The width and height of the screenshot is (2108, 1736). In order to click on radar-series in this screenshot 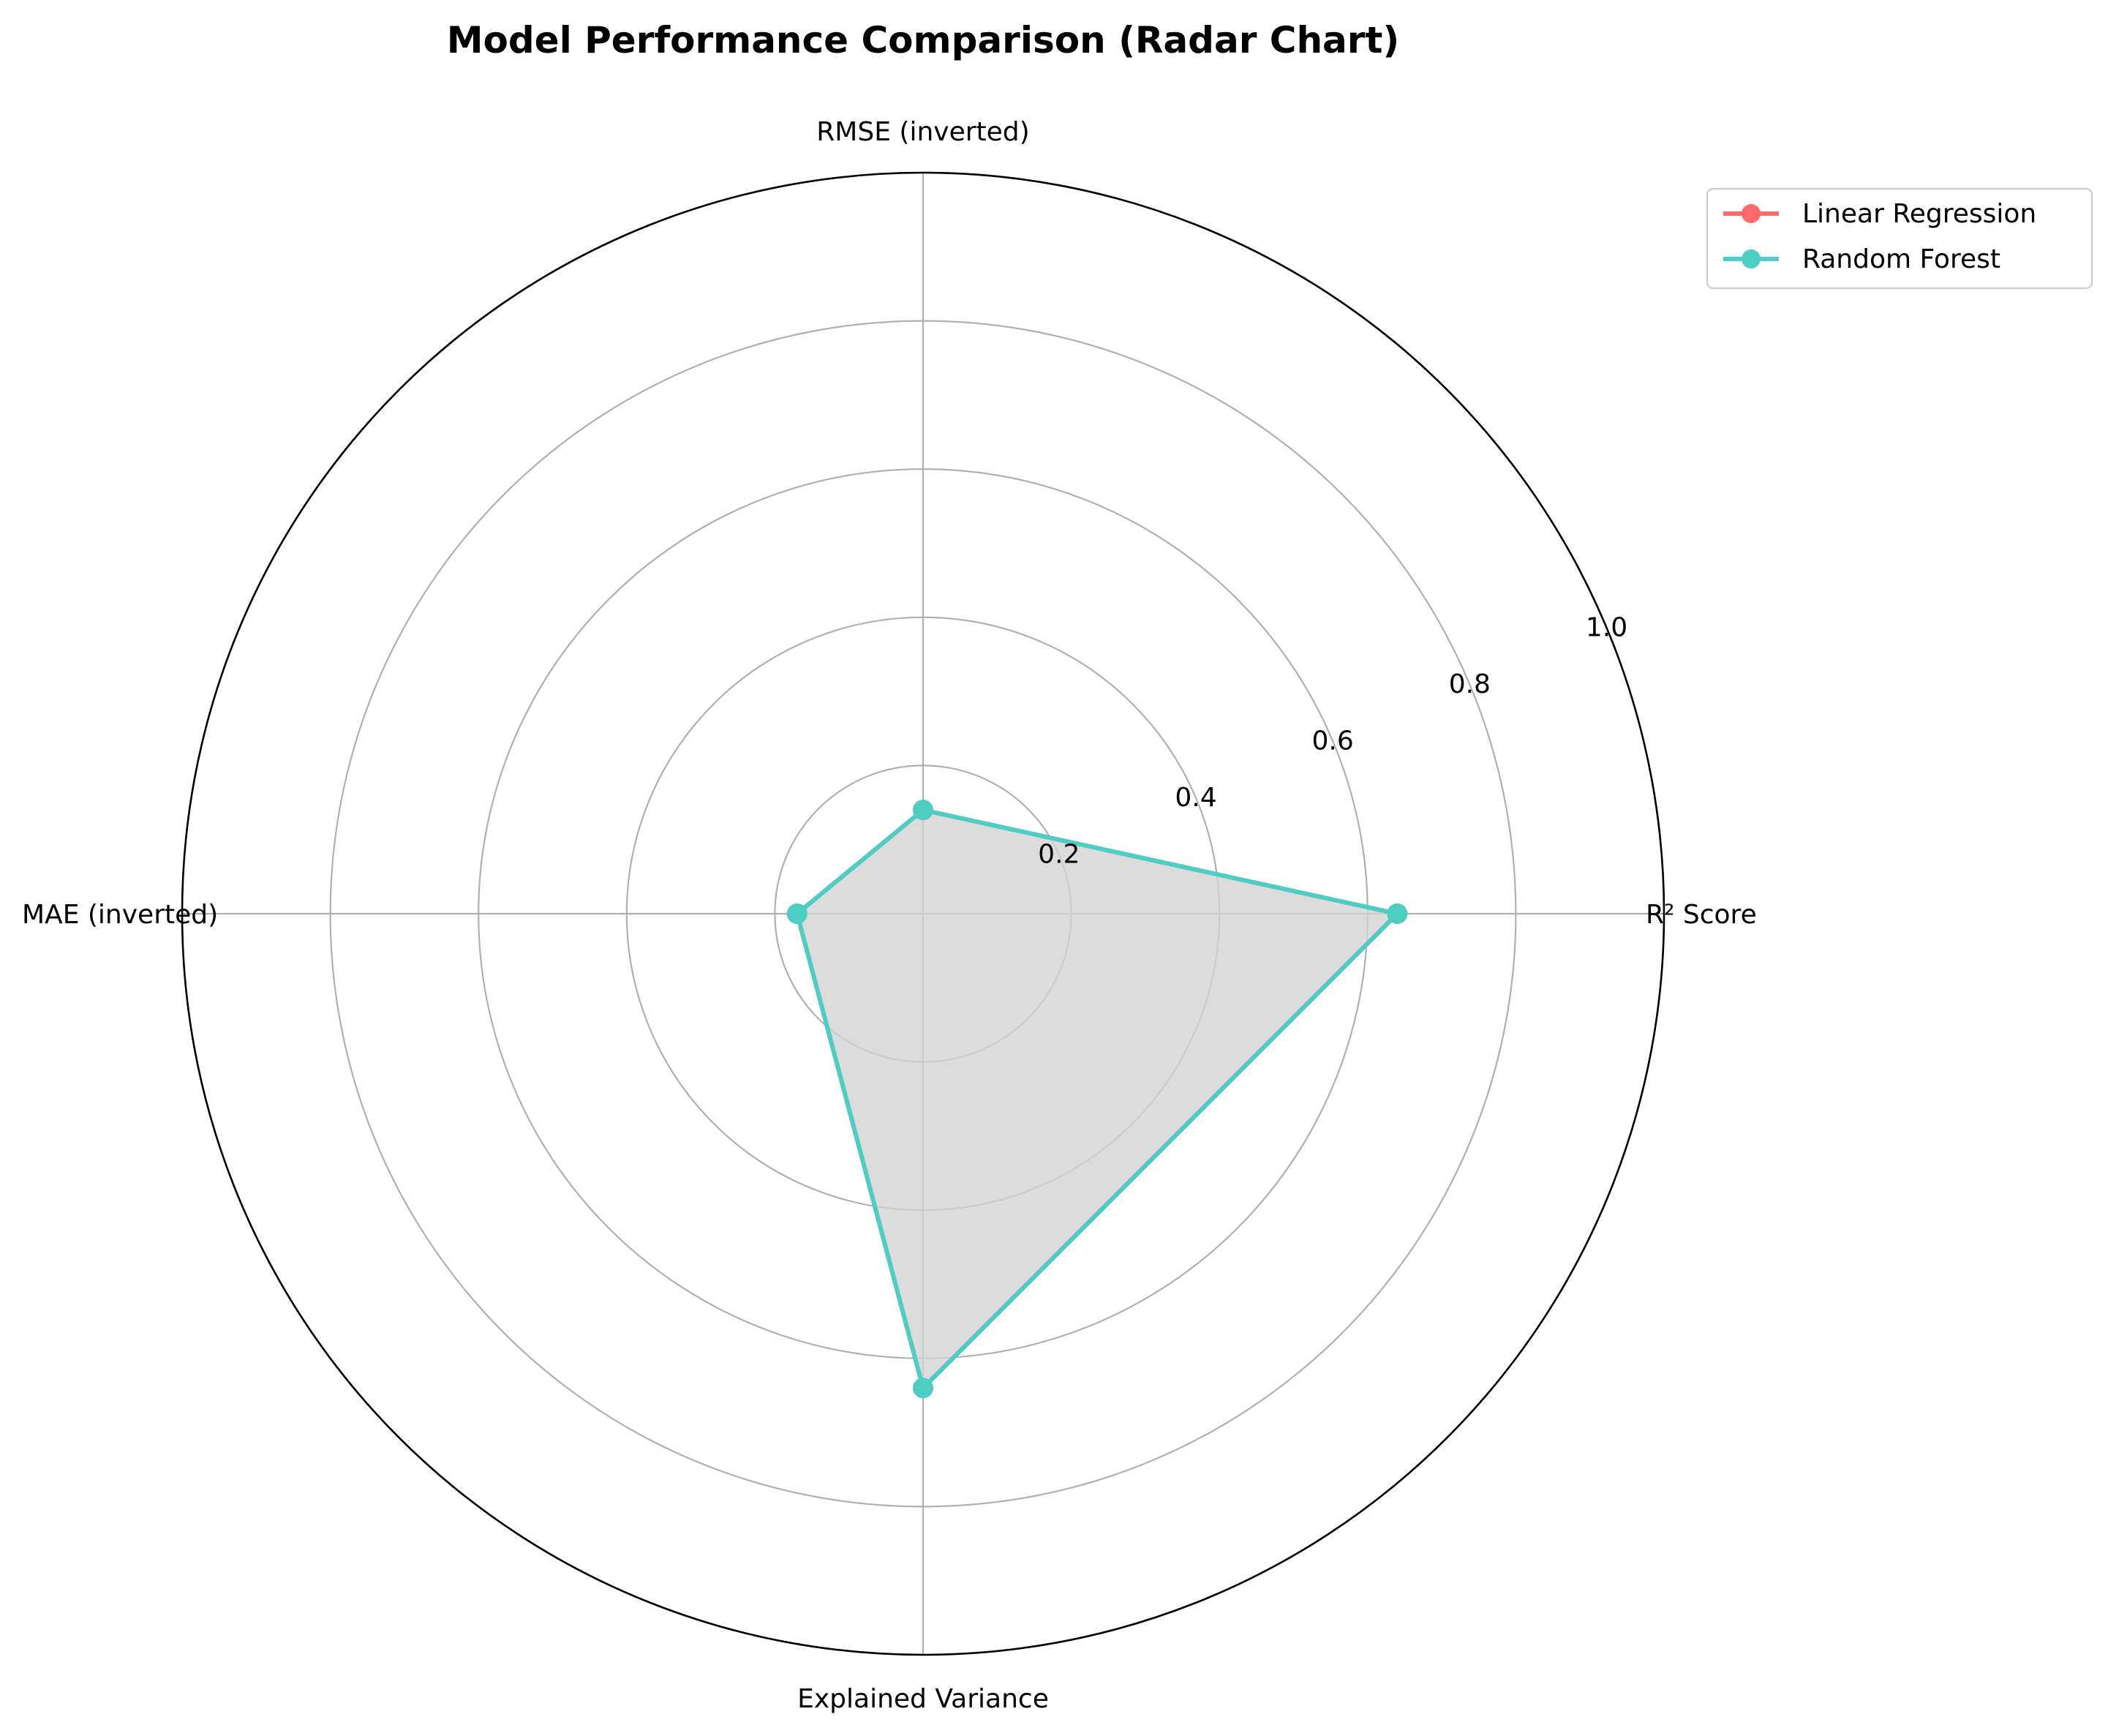, I will do `click(1097, 1099)`.